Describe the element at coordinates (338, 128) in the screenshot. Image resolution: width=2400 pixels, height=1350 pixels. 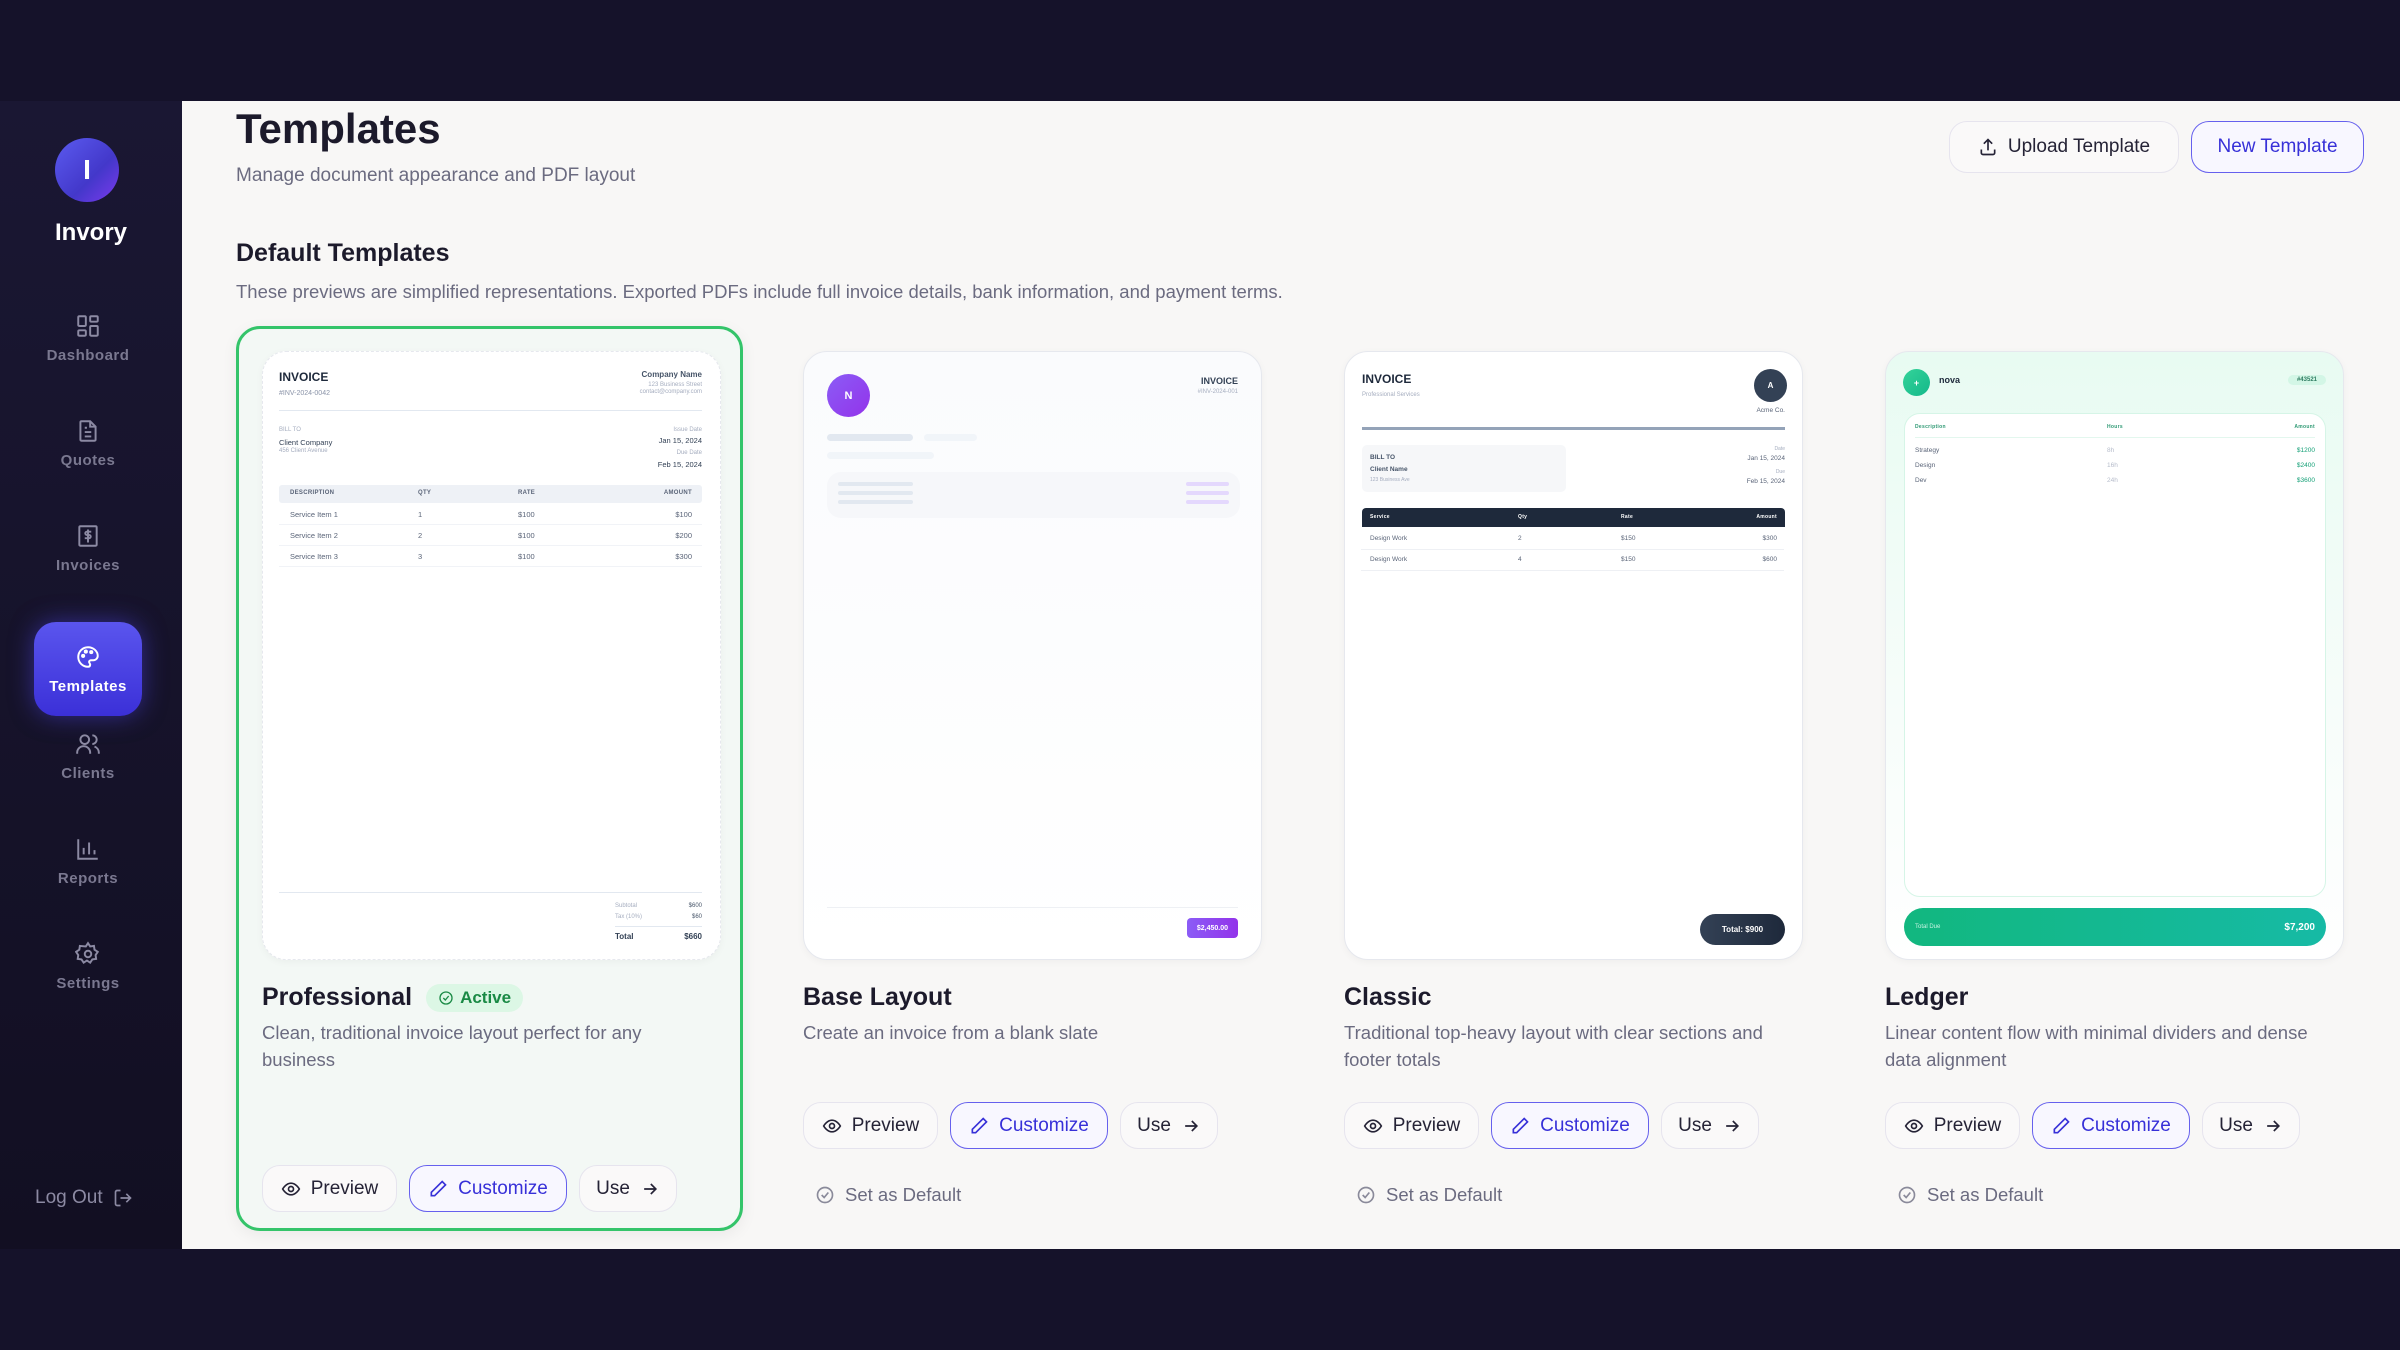
I see `page-title: Templates` at that location.